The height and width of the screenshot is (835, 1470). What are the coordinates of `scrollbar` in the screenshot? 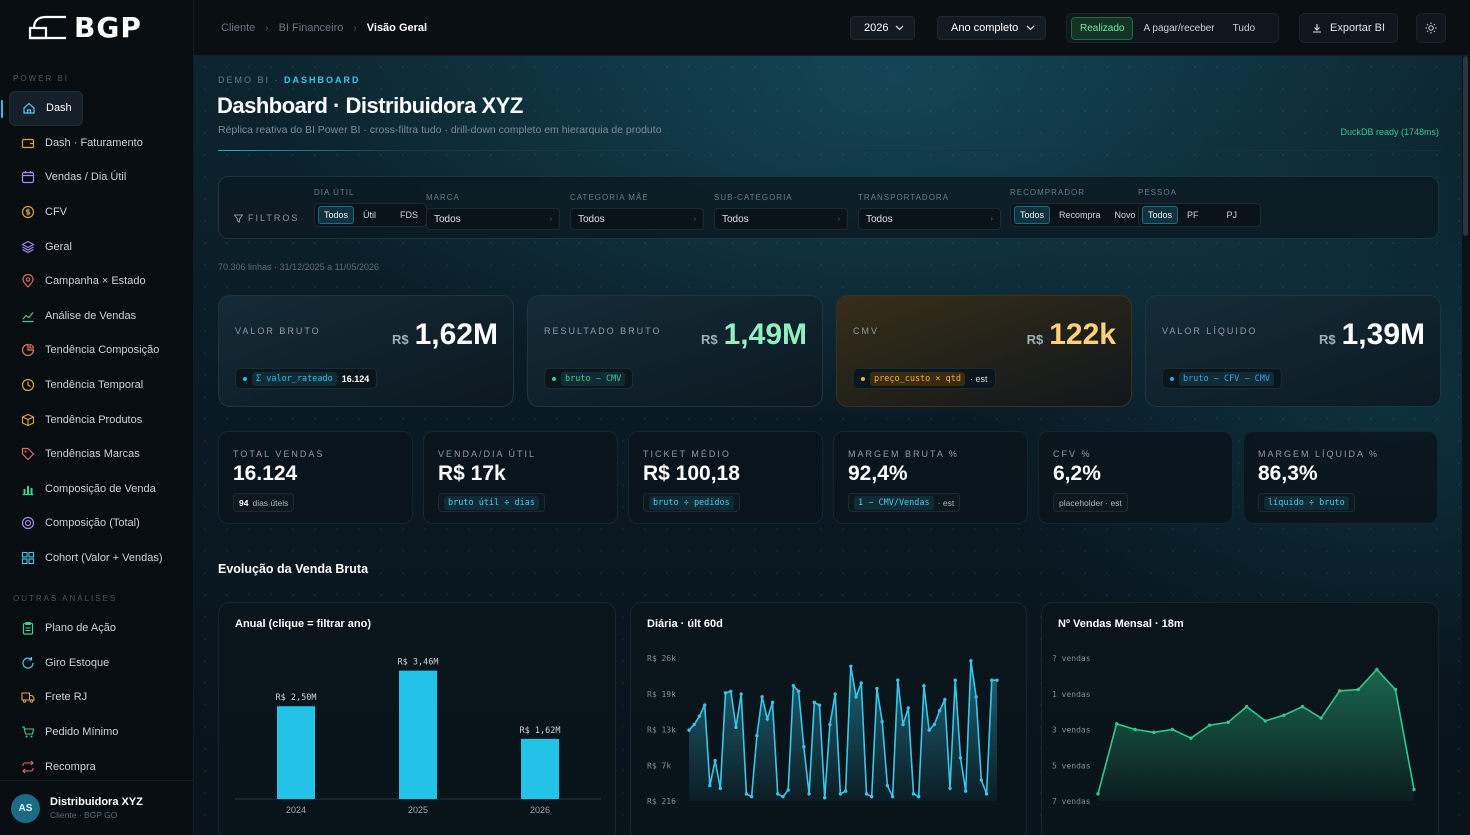 It's located at (1466, 445).